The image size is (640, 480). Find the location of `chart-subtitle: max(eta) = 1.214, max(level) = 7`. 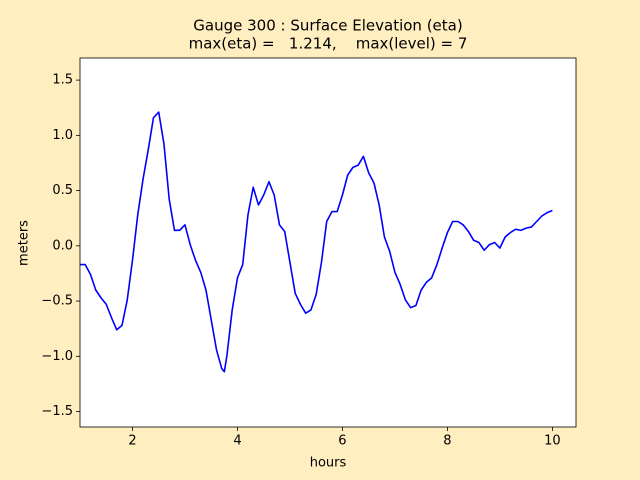

chart-subtitle: max(eta) = 1.214, max(level) = 7 is located at coordinates (328, 44).